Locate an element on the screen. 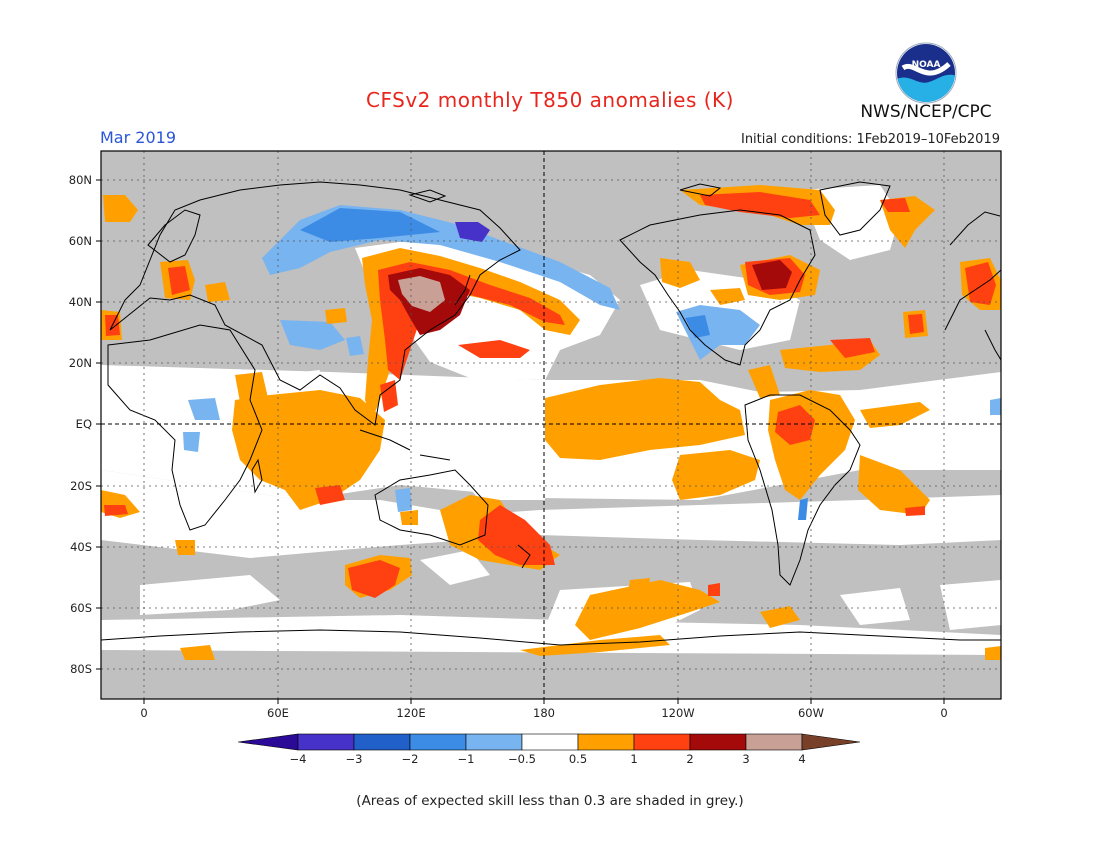 The width and height of the screenshot is (1100, 850). lon-label-0-right: 0 is located at coordinates (944, 713).